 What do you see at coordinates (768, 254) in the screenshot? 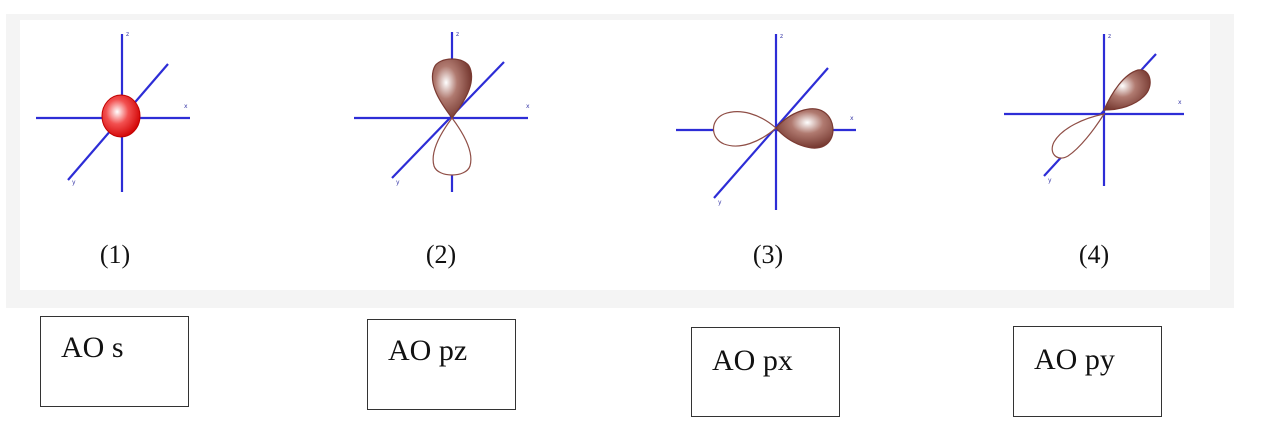
I see `caption-3: (3)` at bounding box center [768, 254].